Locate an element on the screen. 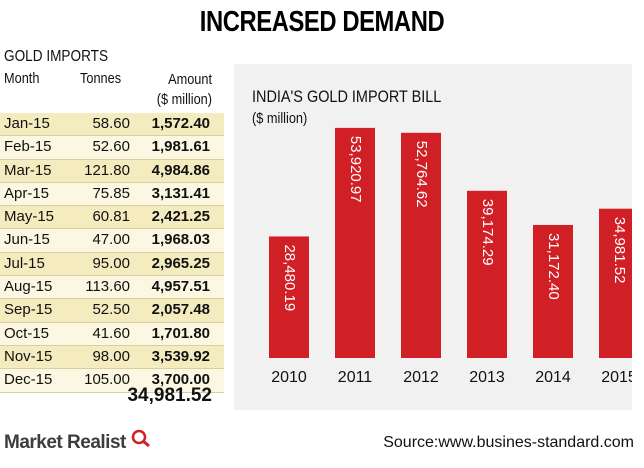 Image resolution: width=644 pixels, height=468 pixels. tonnes-cell: 113.60 is located at coordinates (107, 287).